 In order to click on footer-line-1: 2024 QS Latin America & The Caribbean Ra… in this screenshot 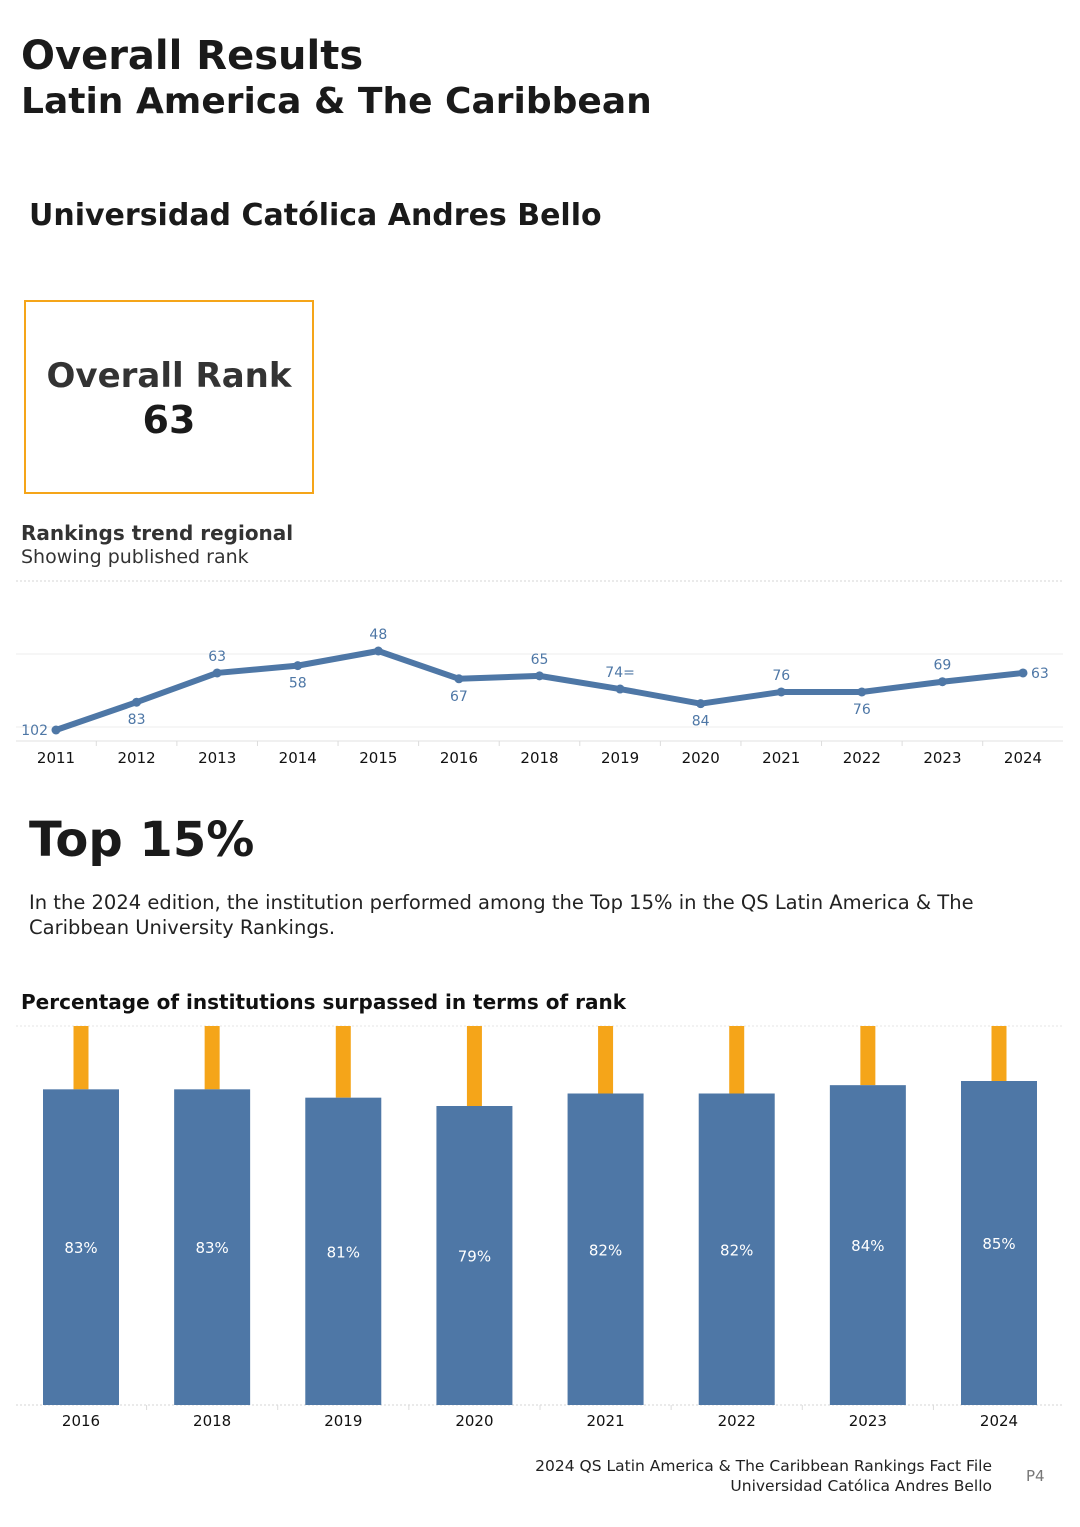, I will do `click(763, 1466)`.